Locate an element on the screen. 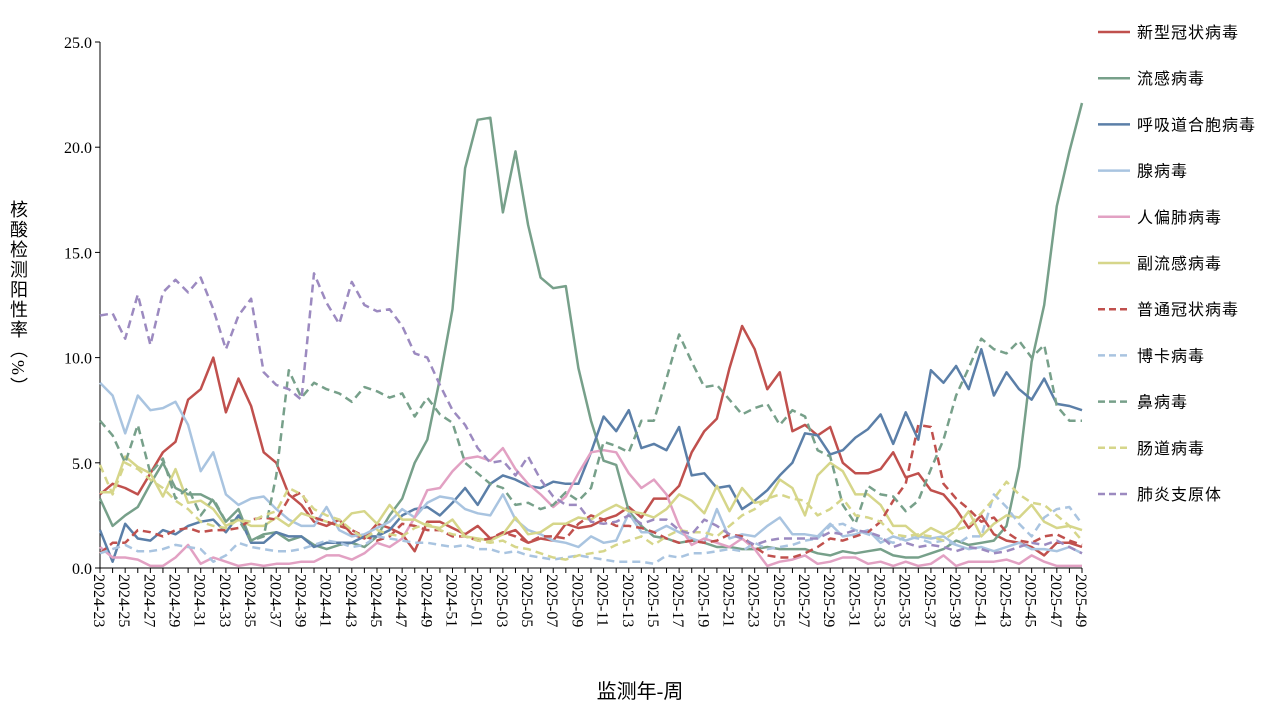  x-tick-label: 2025-39 is located at coordinates (954, 600).